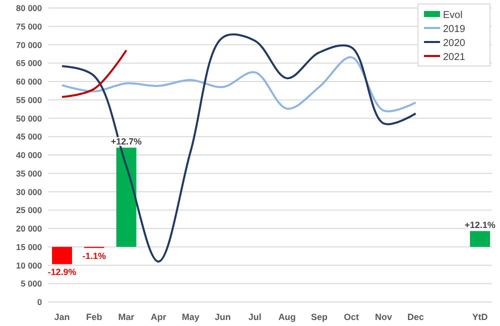 Image resolution: width=500 pixels, height=326 pixels. What do you see at coordinates (29, 45) in the screenshot?
I see `y-tick-label: 70 000` at bounding box center [29, 45].